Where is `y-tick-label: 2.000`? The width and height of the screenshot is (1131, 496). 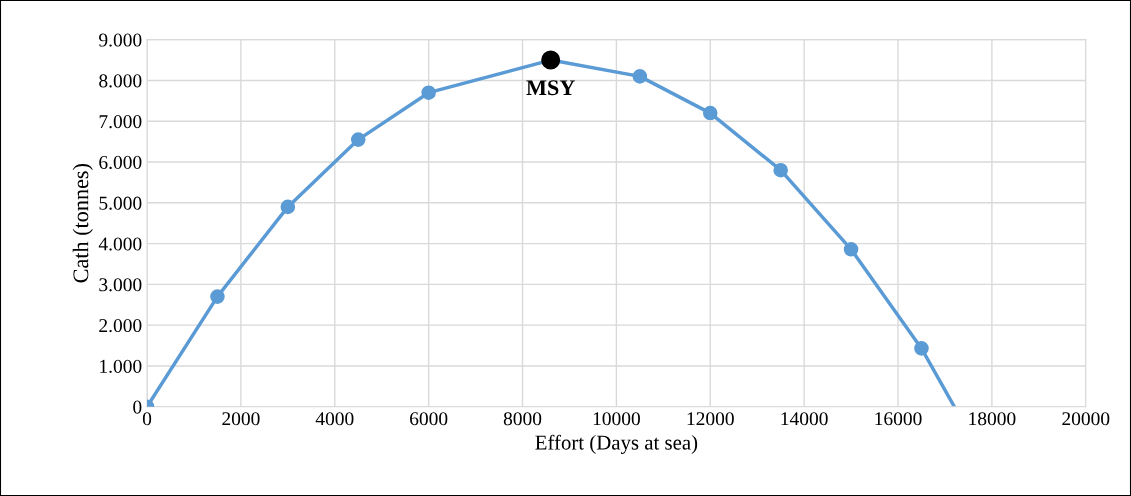
y-tick-label: 2.000 is located at coordinates (120, 325).